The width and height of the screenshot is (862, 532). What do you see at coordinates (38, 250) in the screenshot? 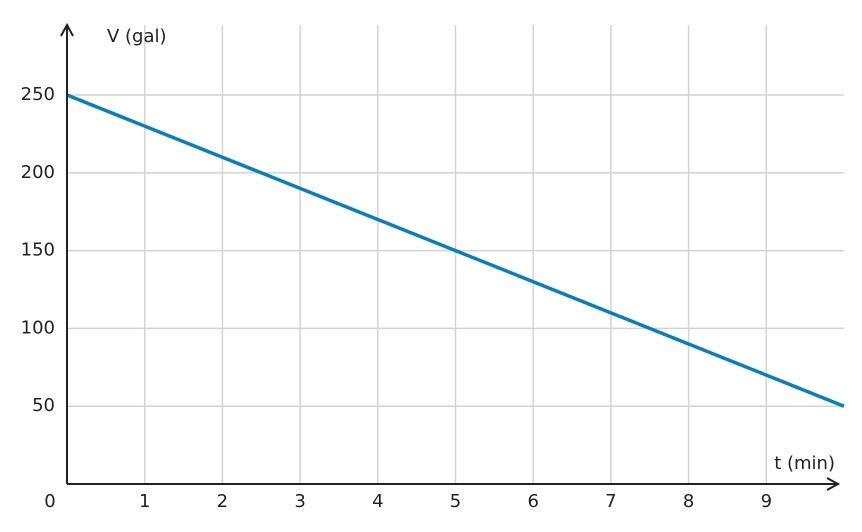
I see `y-tick-label: 150` at bounding box center [38, 250].